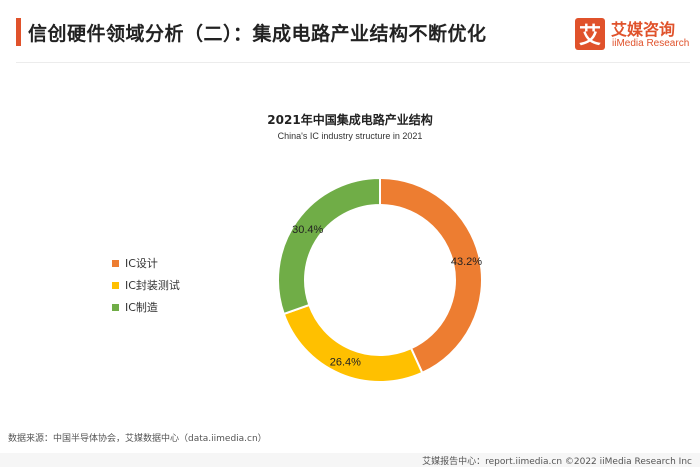  Describe the element at coordinates (141, 307) in the screenshot. I see `legend-label: IC制造` at that location.